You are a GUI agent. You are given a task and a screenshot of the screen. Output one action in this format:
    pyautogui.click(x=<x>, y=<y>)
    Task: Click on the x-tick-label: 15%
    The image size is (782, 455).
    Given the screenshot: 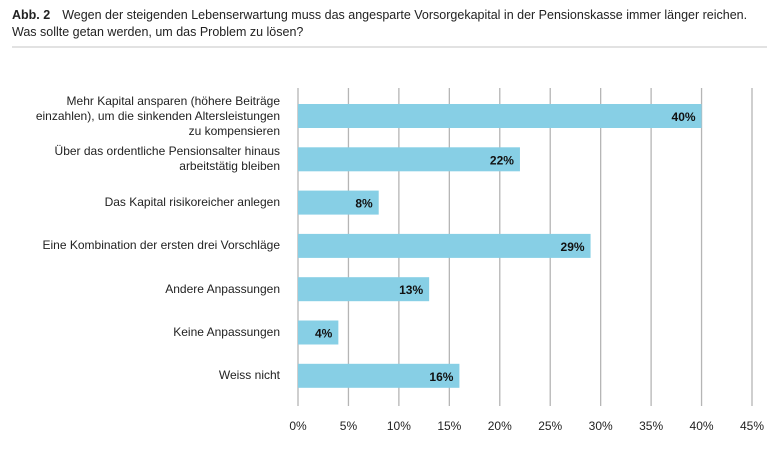 What is the action you would take?
    pyautogui.click(x=449, y=426)
    